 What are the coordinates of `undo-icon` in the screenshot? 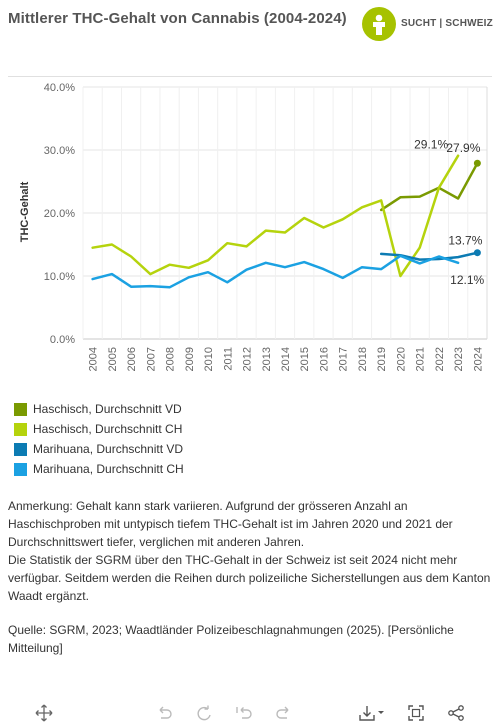 It's located at (164, 713).